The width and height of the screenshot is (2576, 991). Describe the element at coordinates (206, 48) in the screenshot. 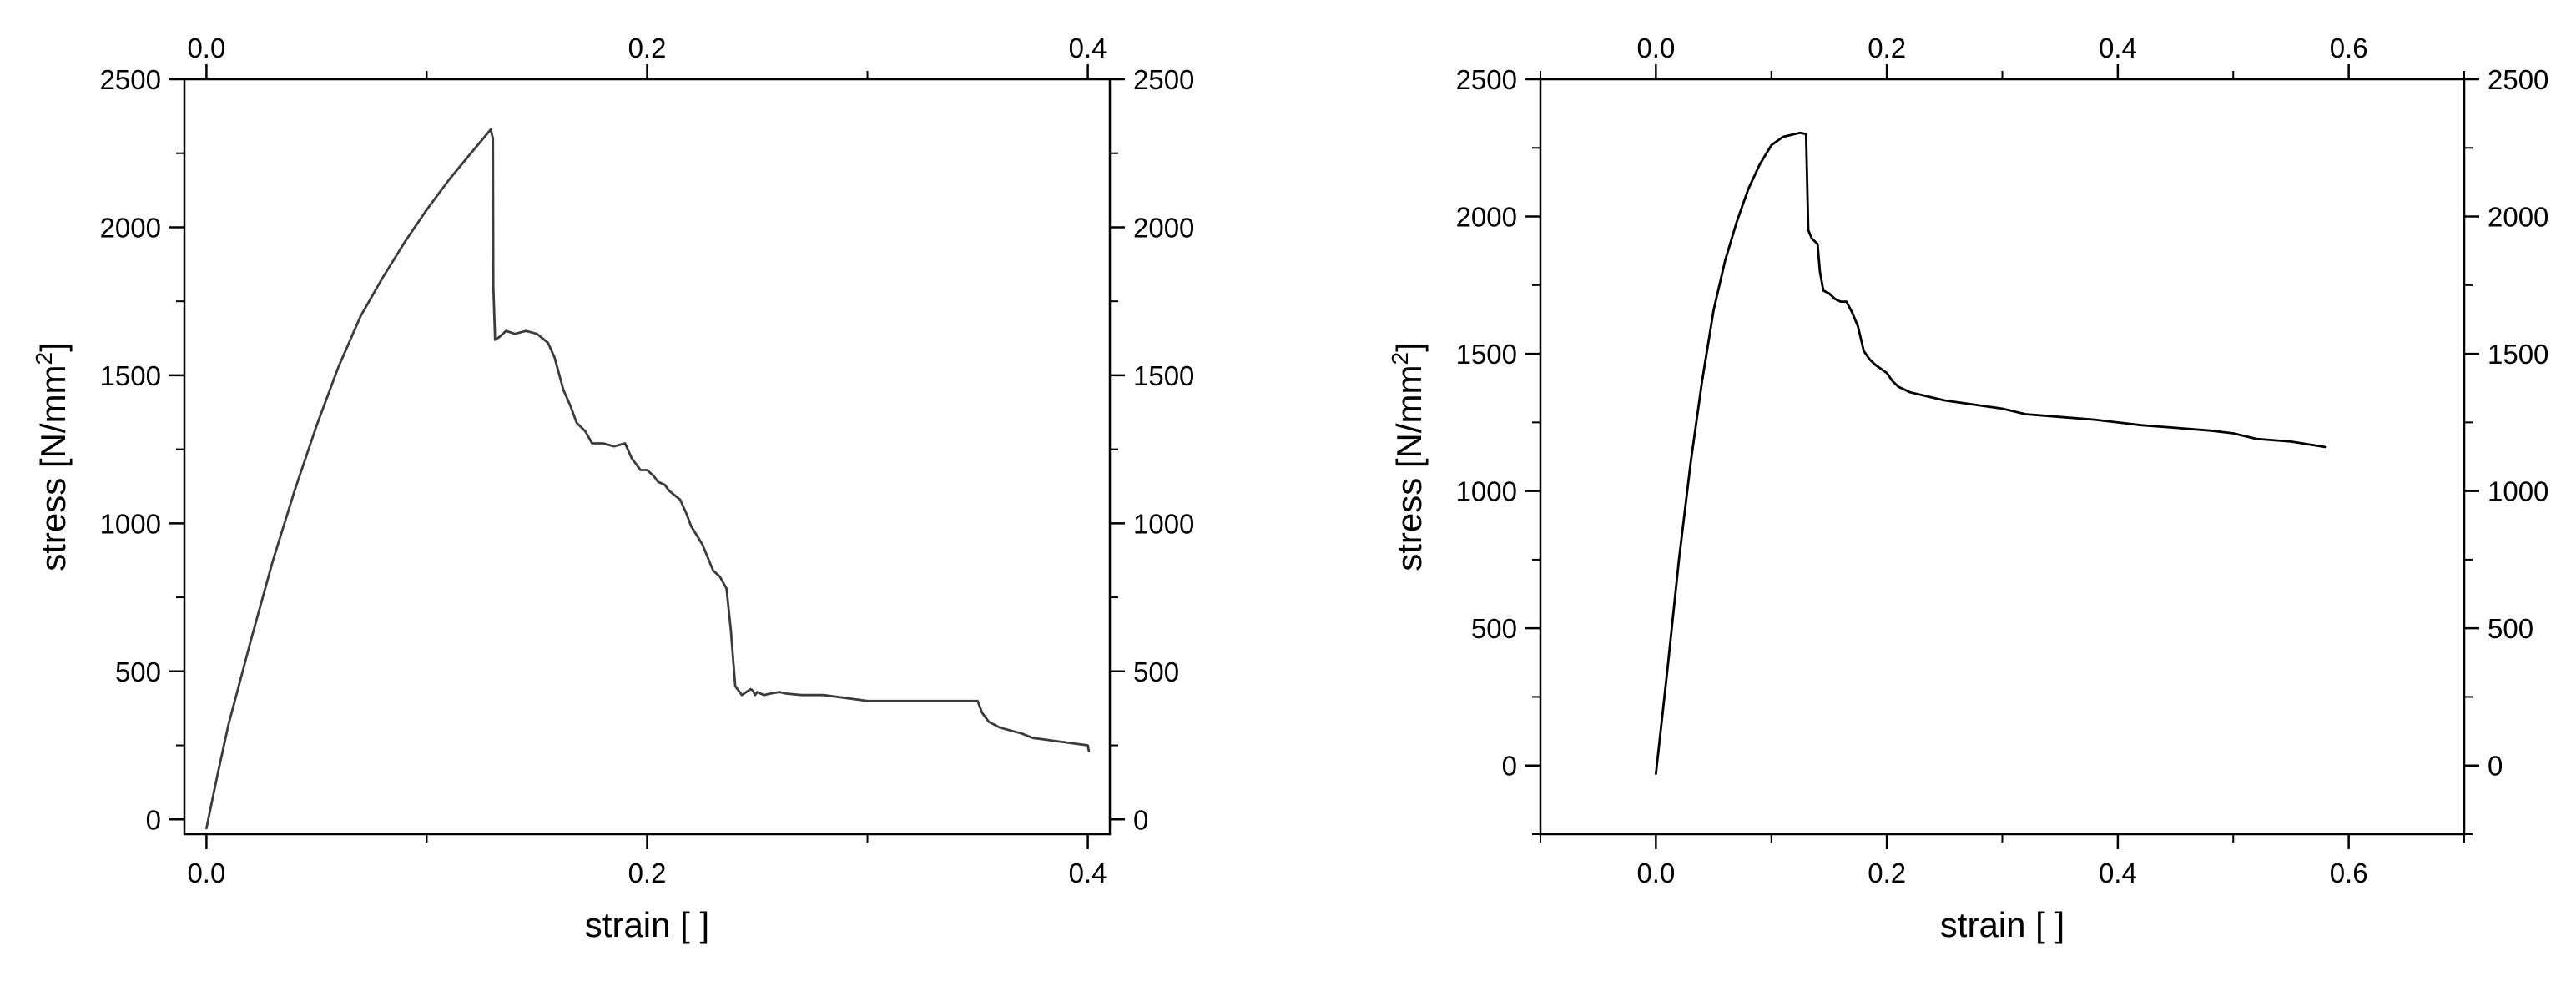

I see `chart-0-x-tick-label-top: 0.0` at that location.